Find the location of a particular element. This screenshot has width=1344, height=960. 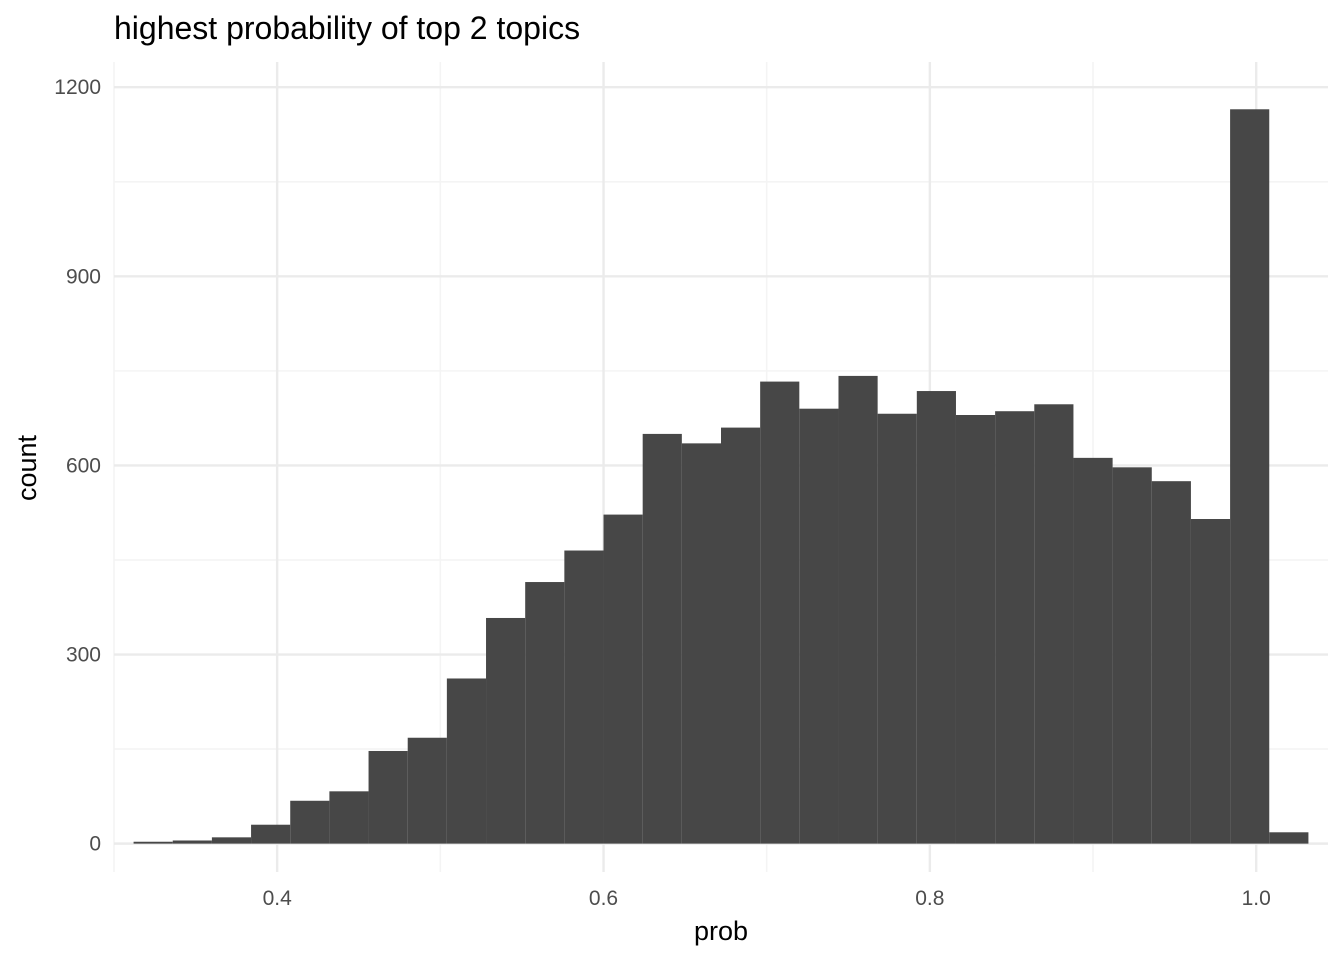

y-tick-label: 600 is located at coordinates (83, 465).